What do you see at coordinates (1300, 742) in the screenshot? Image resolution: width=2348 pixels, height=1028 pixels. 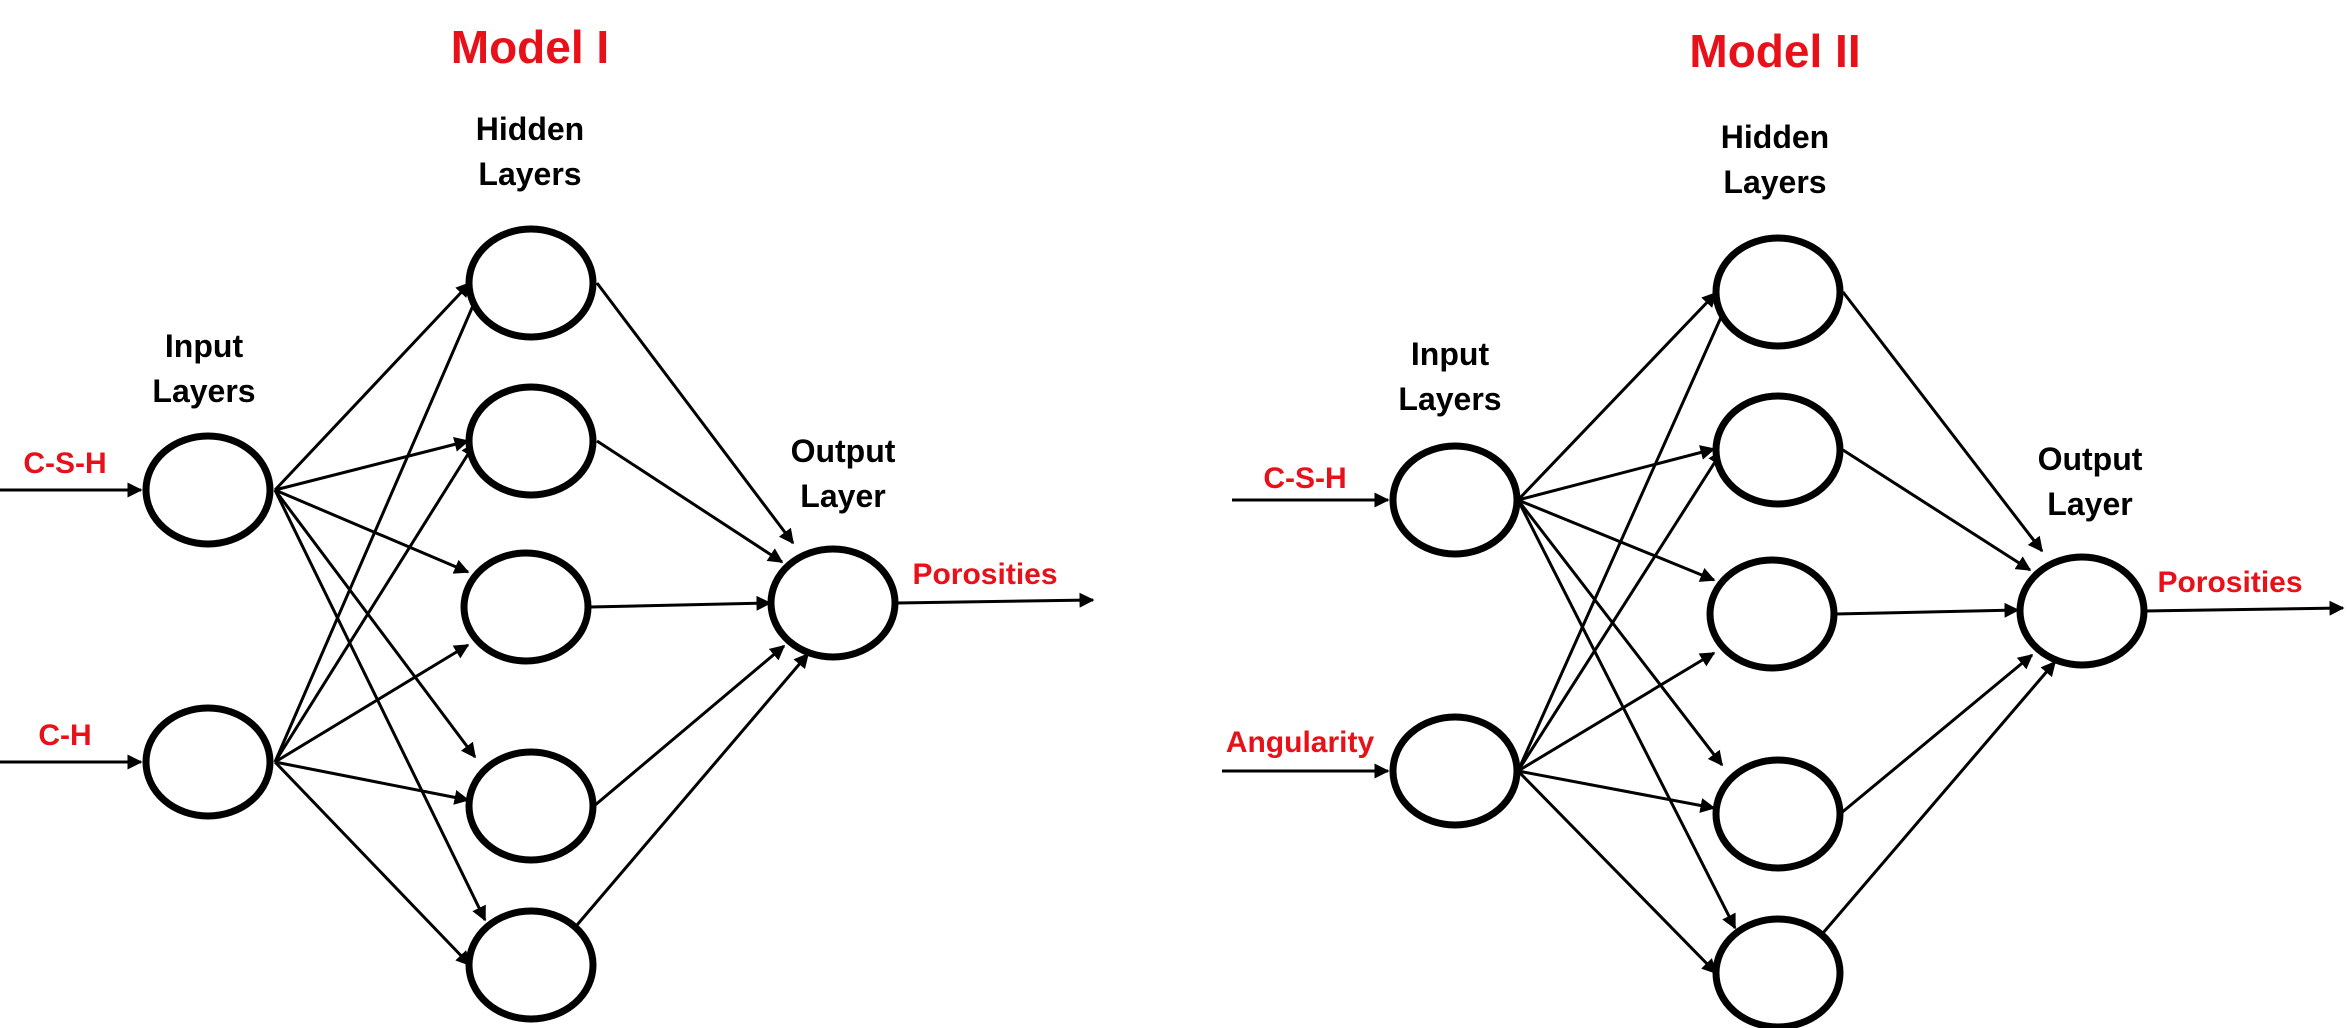 I see `input-label-2: Angularity` at bounding box center [1300, 742].